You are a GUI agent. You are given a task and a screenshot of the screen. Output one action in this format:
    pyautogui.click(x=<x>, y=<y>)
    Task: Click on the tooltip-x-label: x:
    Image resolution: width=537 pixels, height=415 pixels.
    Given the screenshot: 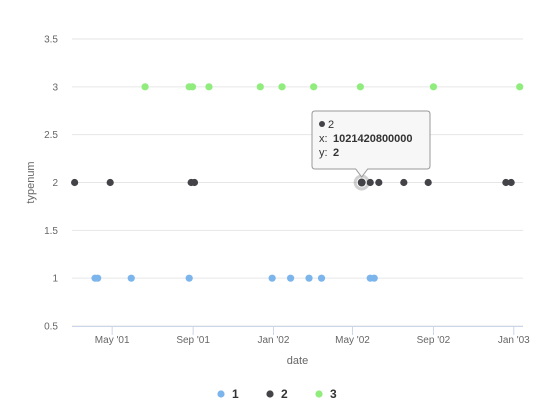 What is the action you would take?
    pyautogui.click(x=323, y=139)
    